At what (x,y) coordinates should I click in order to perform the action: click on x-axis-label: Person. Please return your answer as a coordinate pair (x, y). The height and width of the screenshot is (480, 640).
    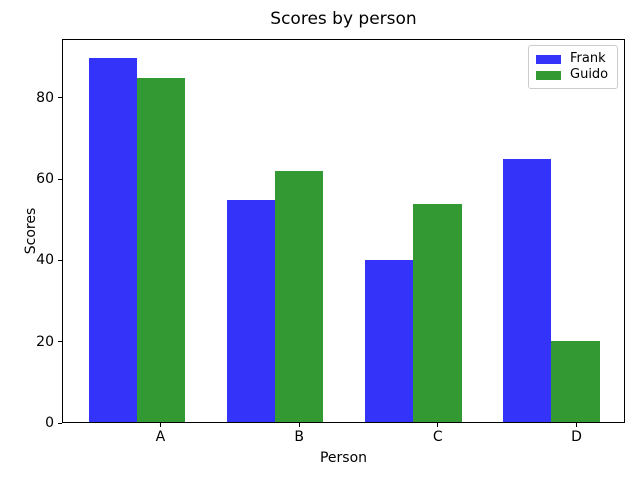
    Looking at the image, I should click on (343, 458).